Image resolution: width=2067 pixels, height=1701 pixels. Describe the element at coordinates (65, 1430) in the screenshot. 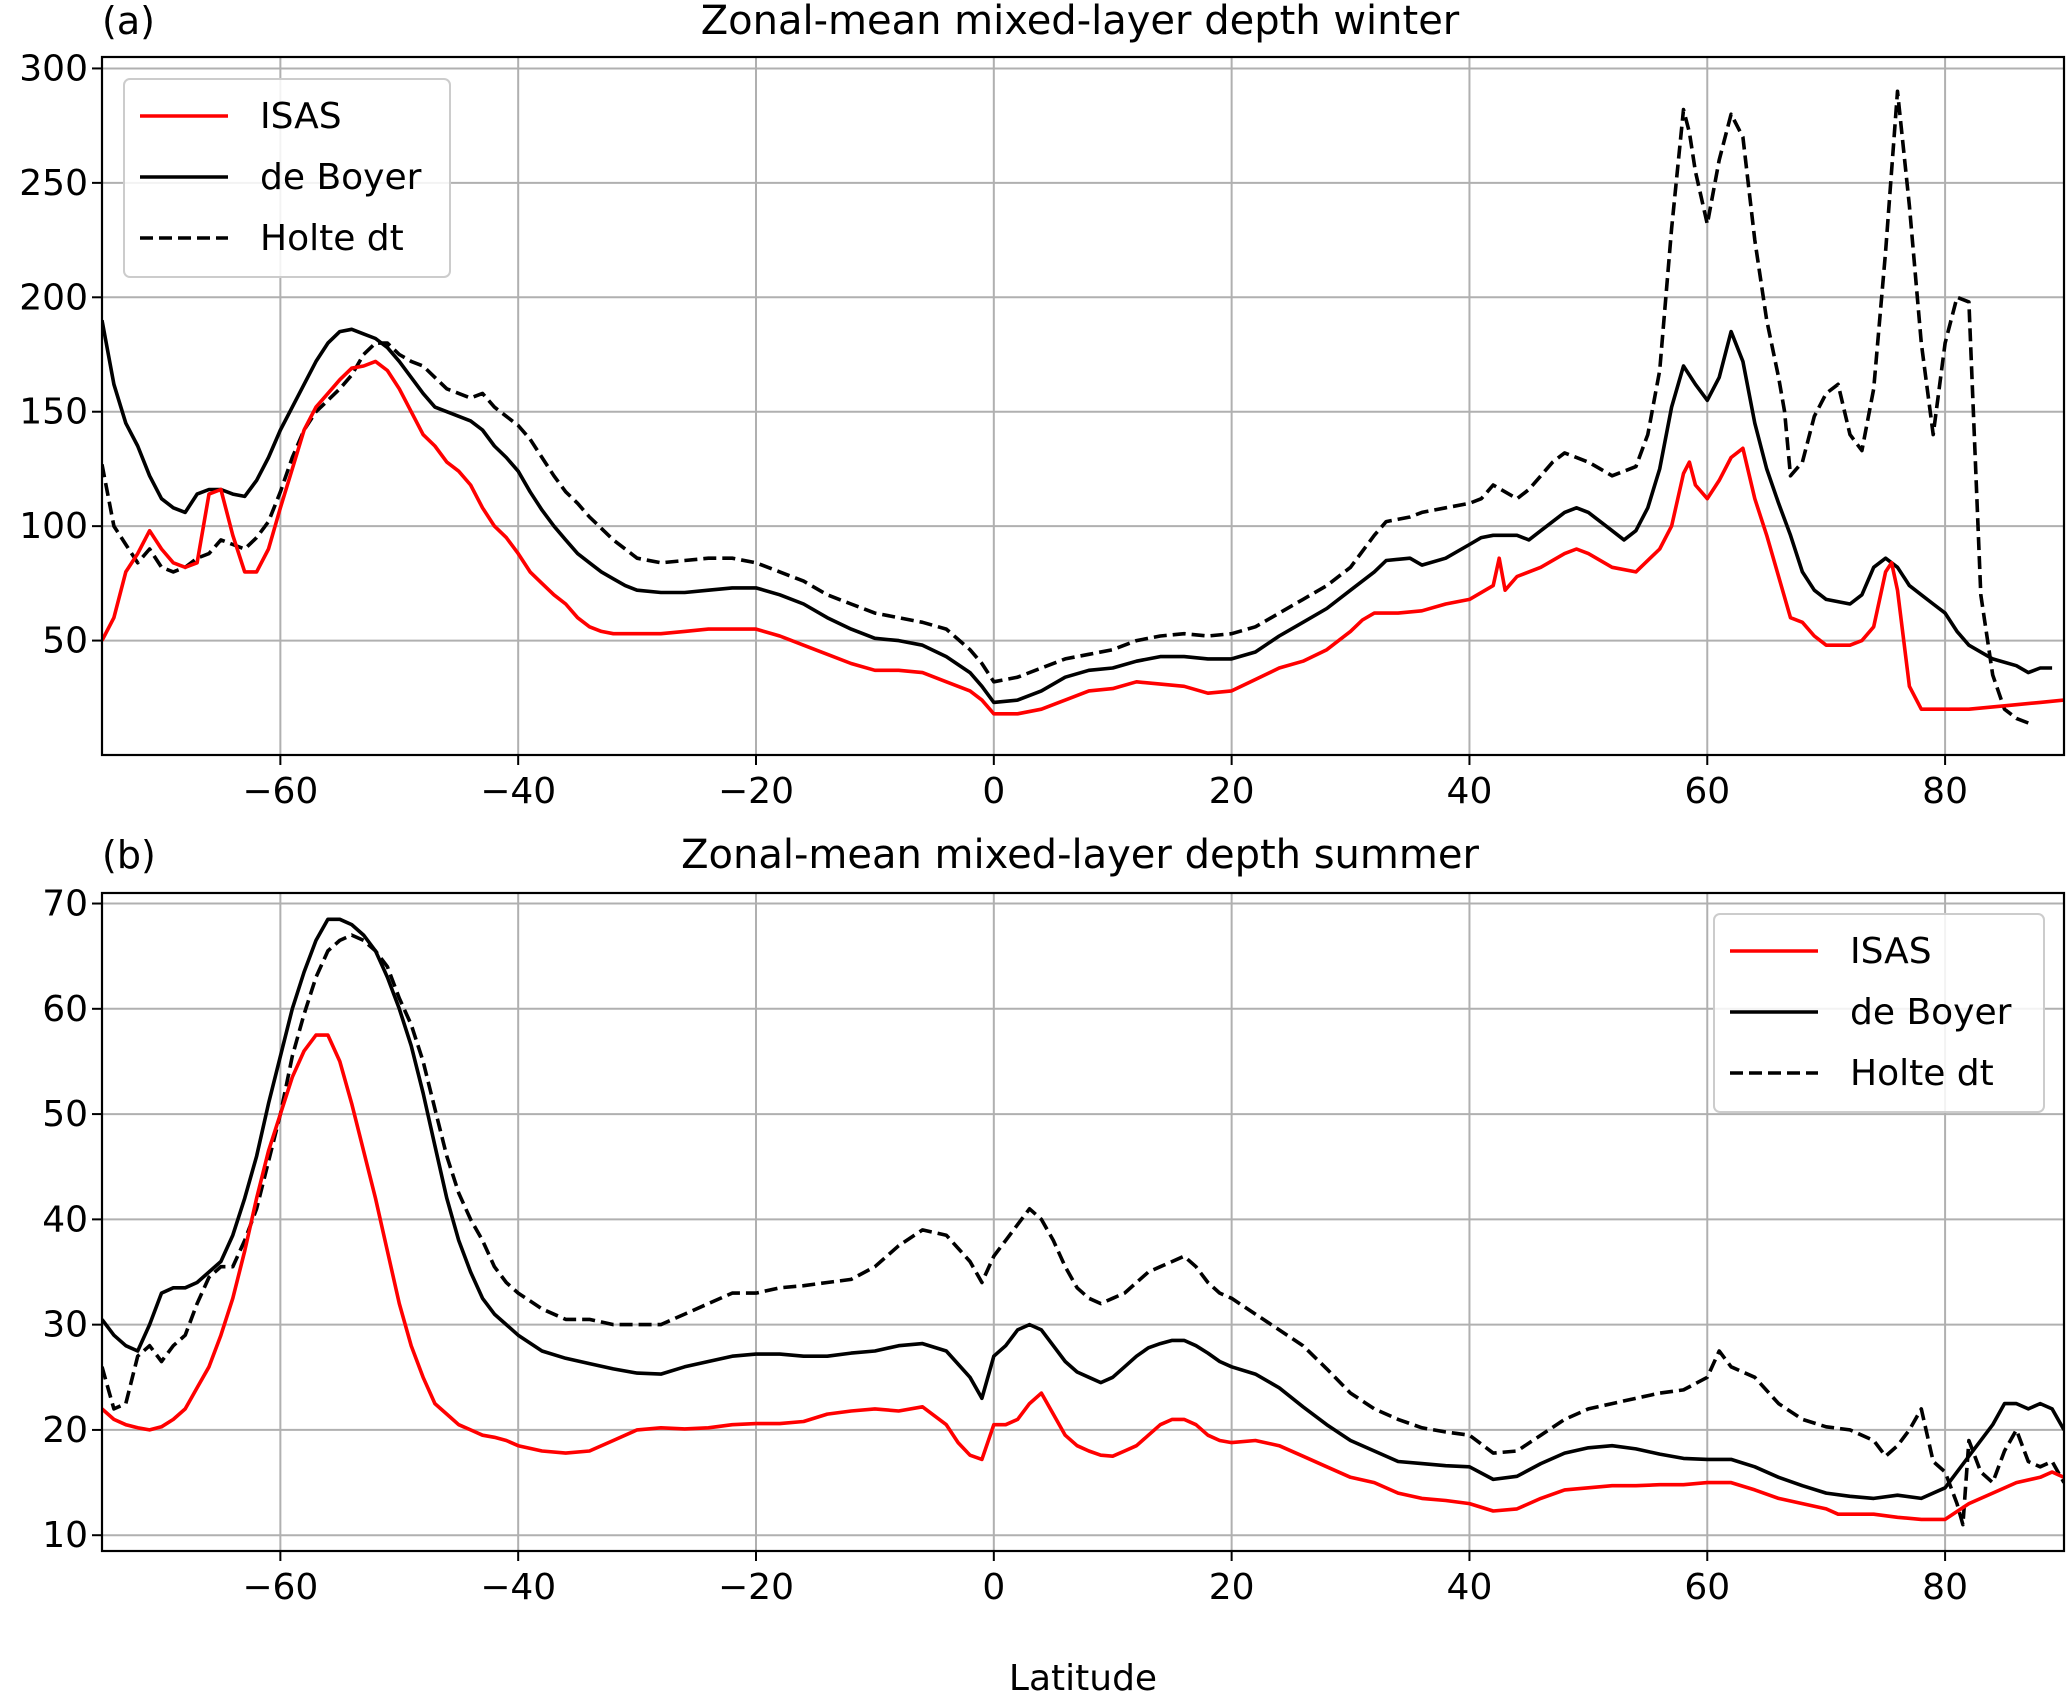

I see `y-tick-label: 20` at that location.